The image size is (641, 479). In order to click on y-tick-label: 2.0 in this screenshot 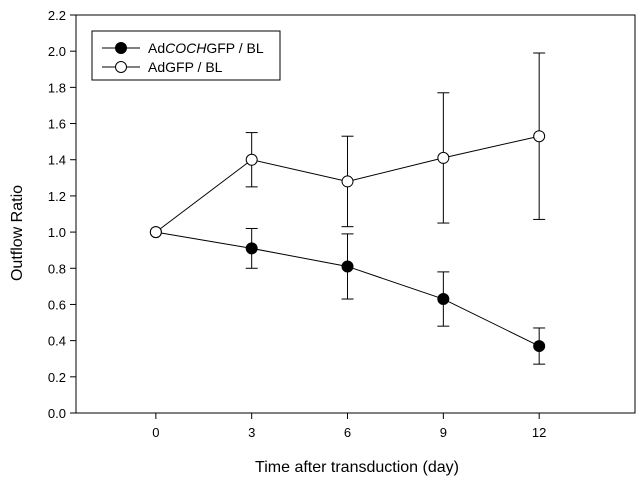, I will do `click(57, 51)`.